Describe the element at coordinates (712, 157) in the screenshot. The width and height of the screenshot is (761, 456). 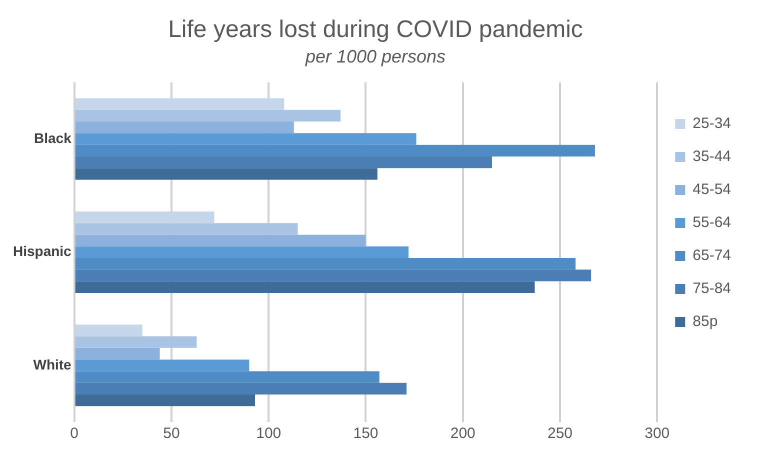
I see `legend-label: 35-44` at that location.